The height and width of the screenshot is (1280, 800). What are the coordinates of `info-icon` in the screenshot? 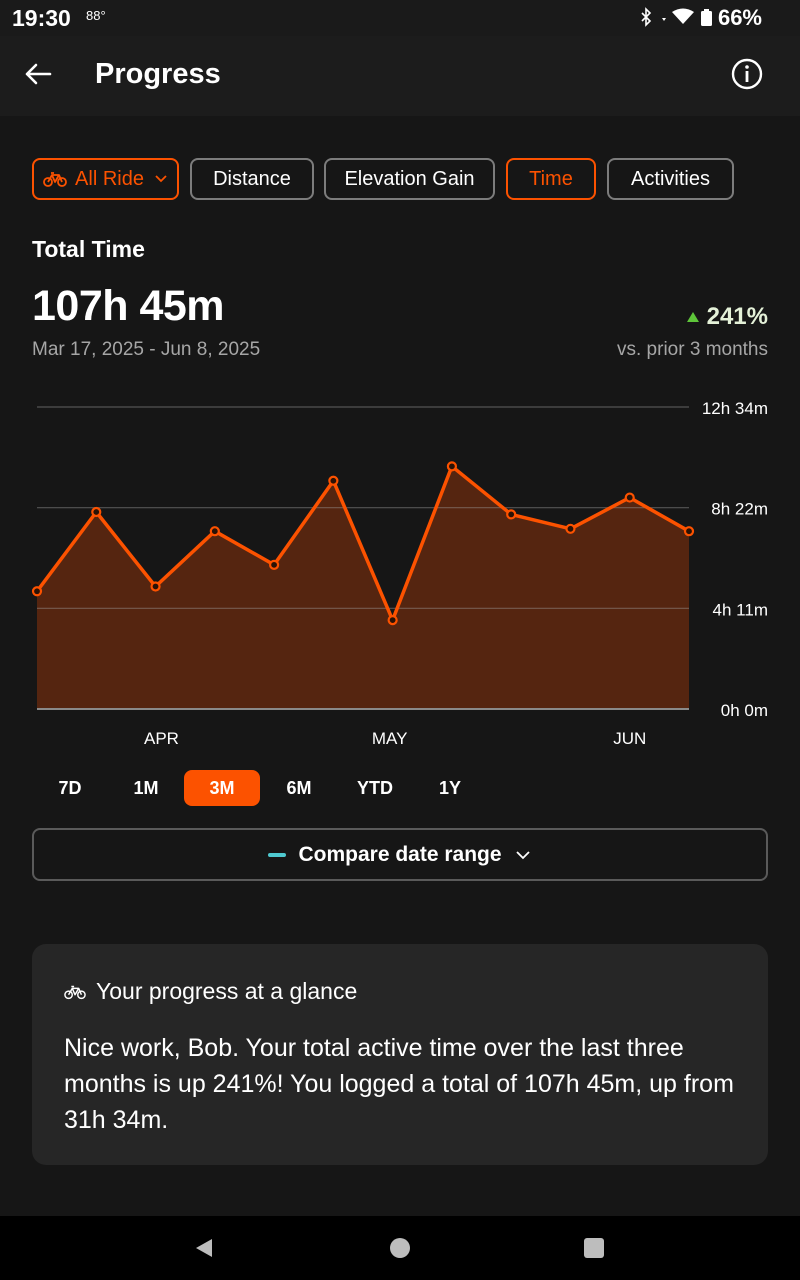 It's located at (747, 74).